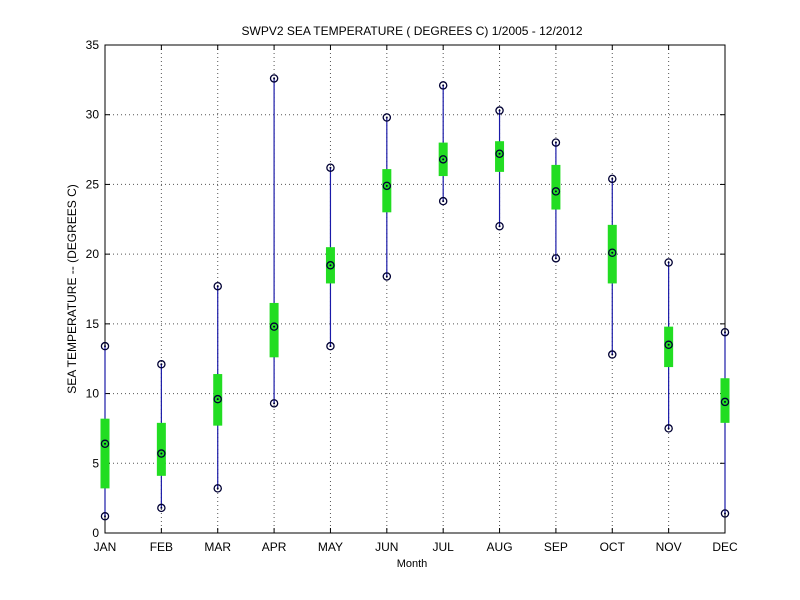 This screenshot has height=600, width=800. I want to click on box-nov, so click(669, 345).